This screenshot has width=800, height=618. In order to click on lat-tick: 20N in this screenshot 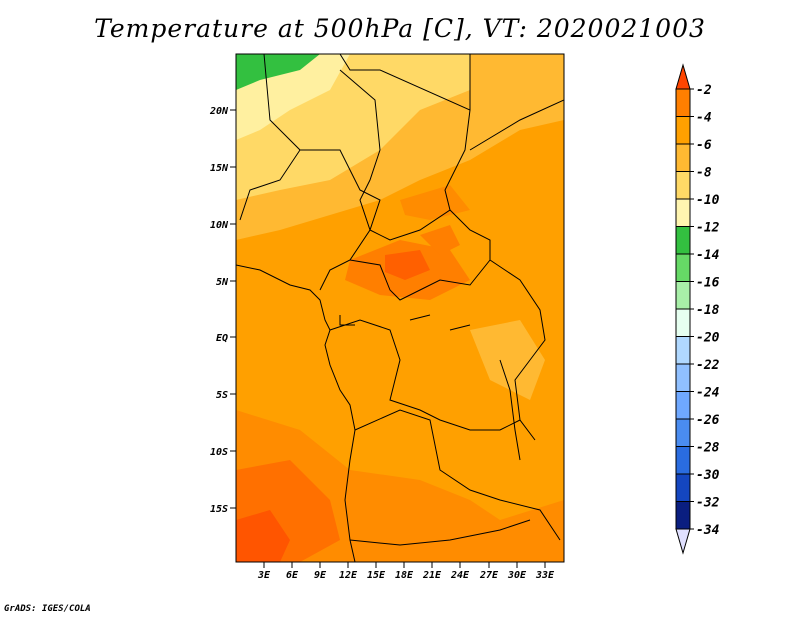, I will do `click(222, 111)`.